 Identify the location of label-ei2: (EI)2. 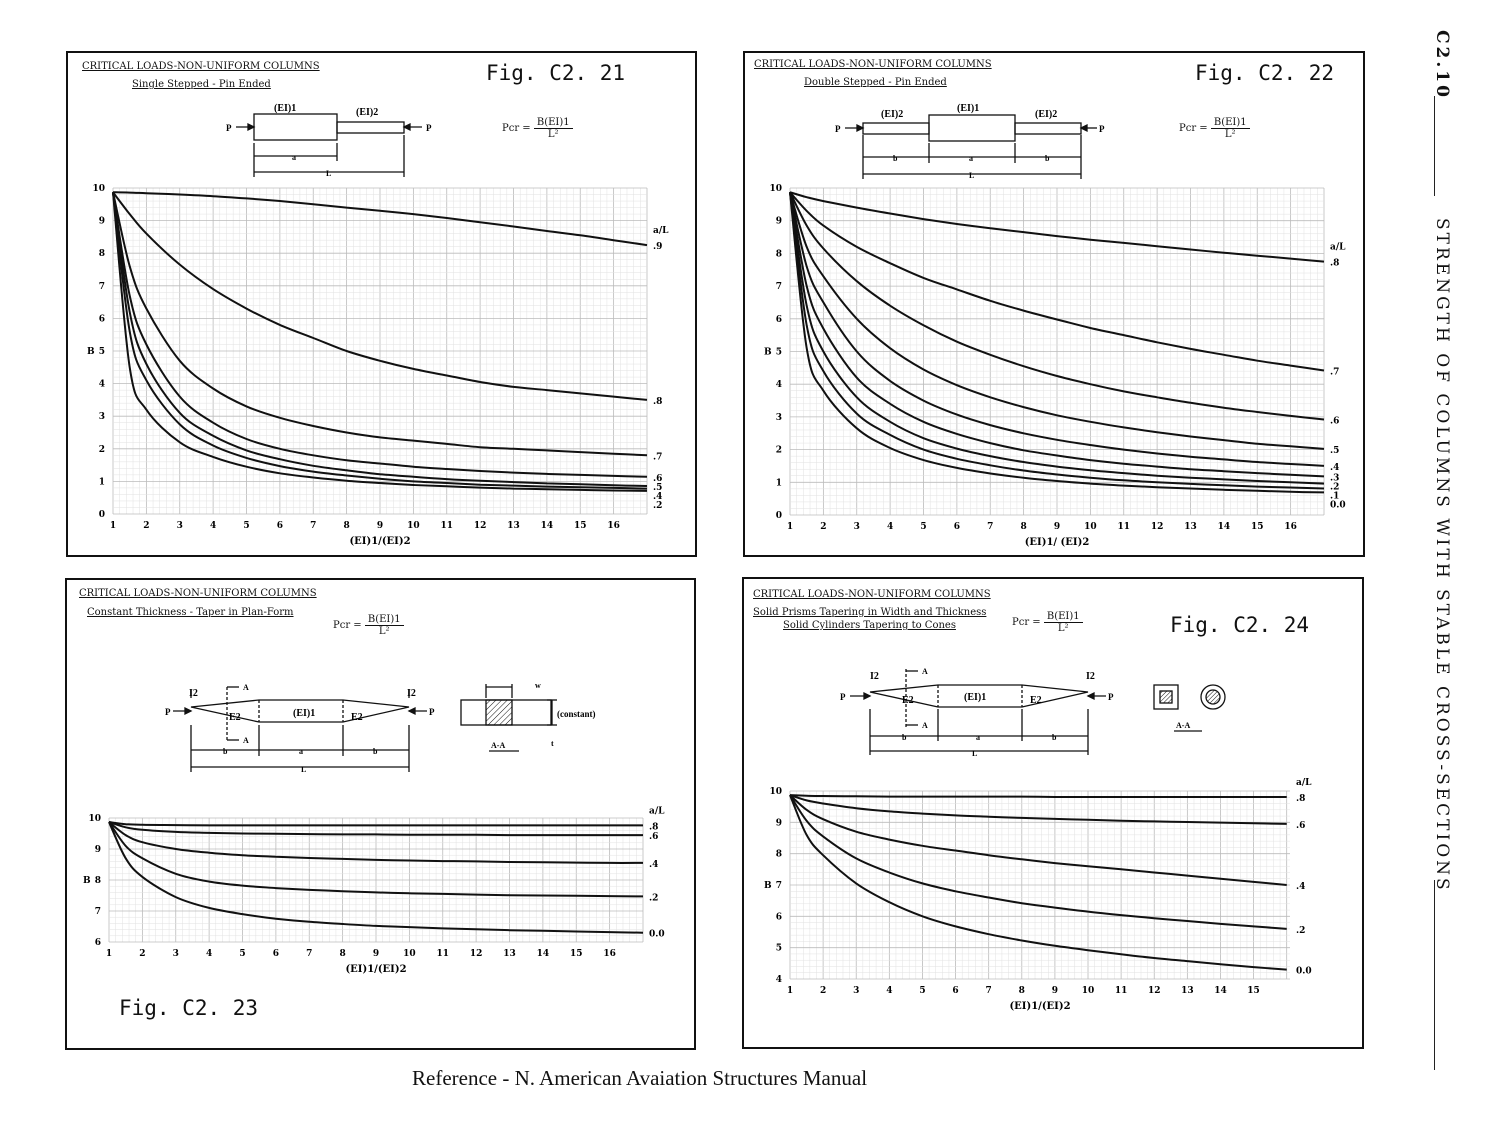
(367, 112).